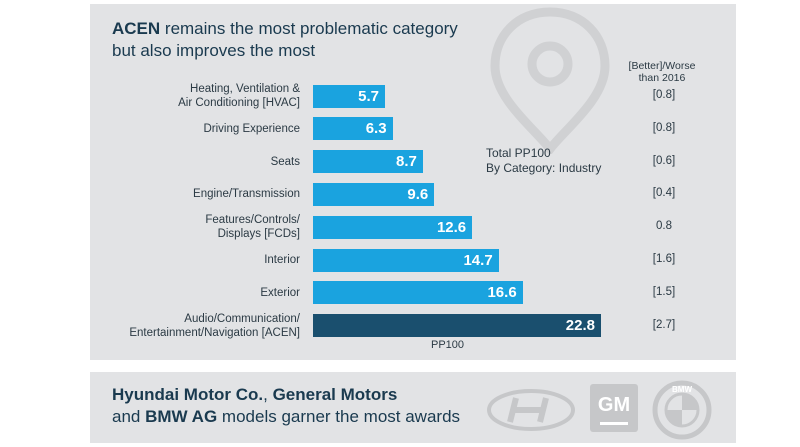  I want to click on change-value: [2.7], so click(664, 324).